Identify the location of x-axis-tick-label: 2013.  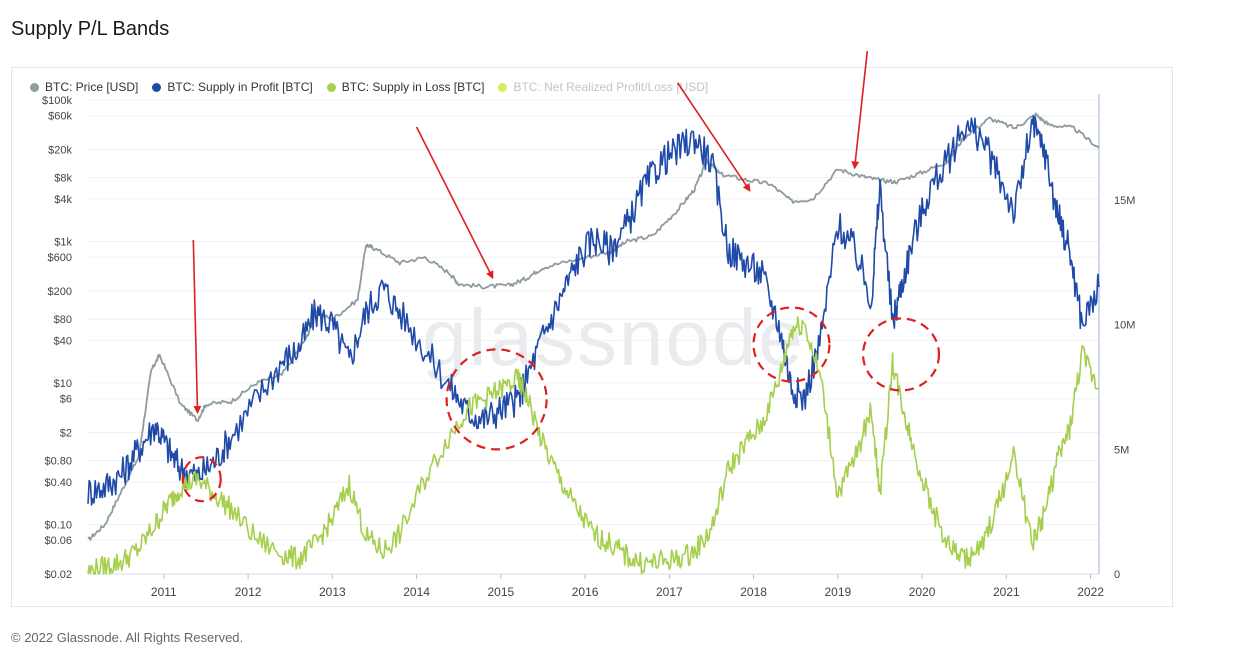
(332, 592).